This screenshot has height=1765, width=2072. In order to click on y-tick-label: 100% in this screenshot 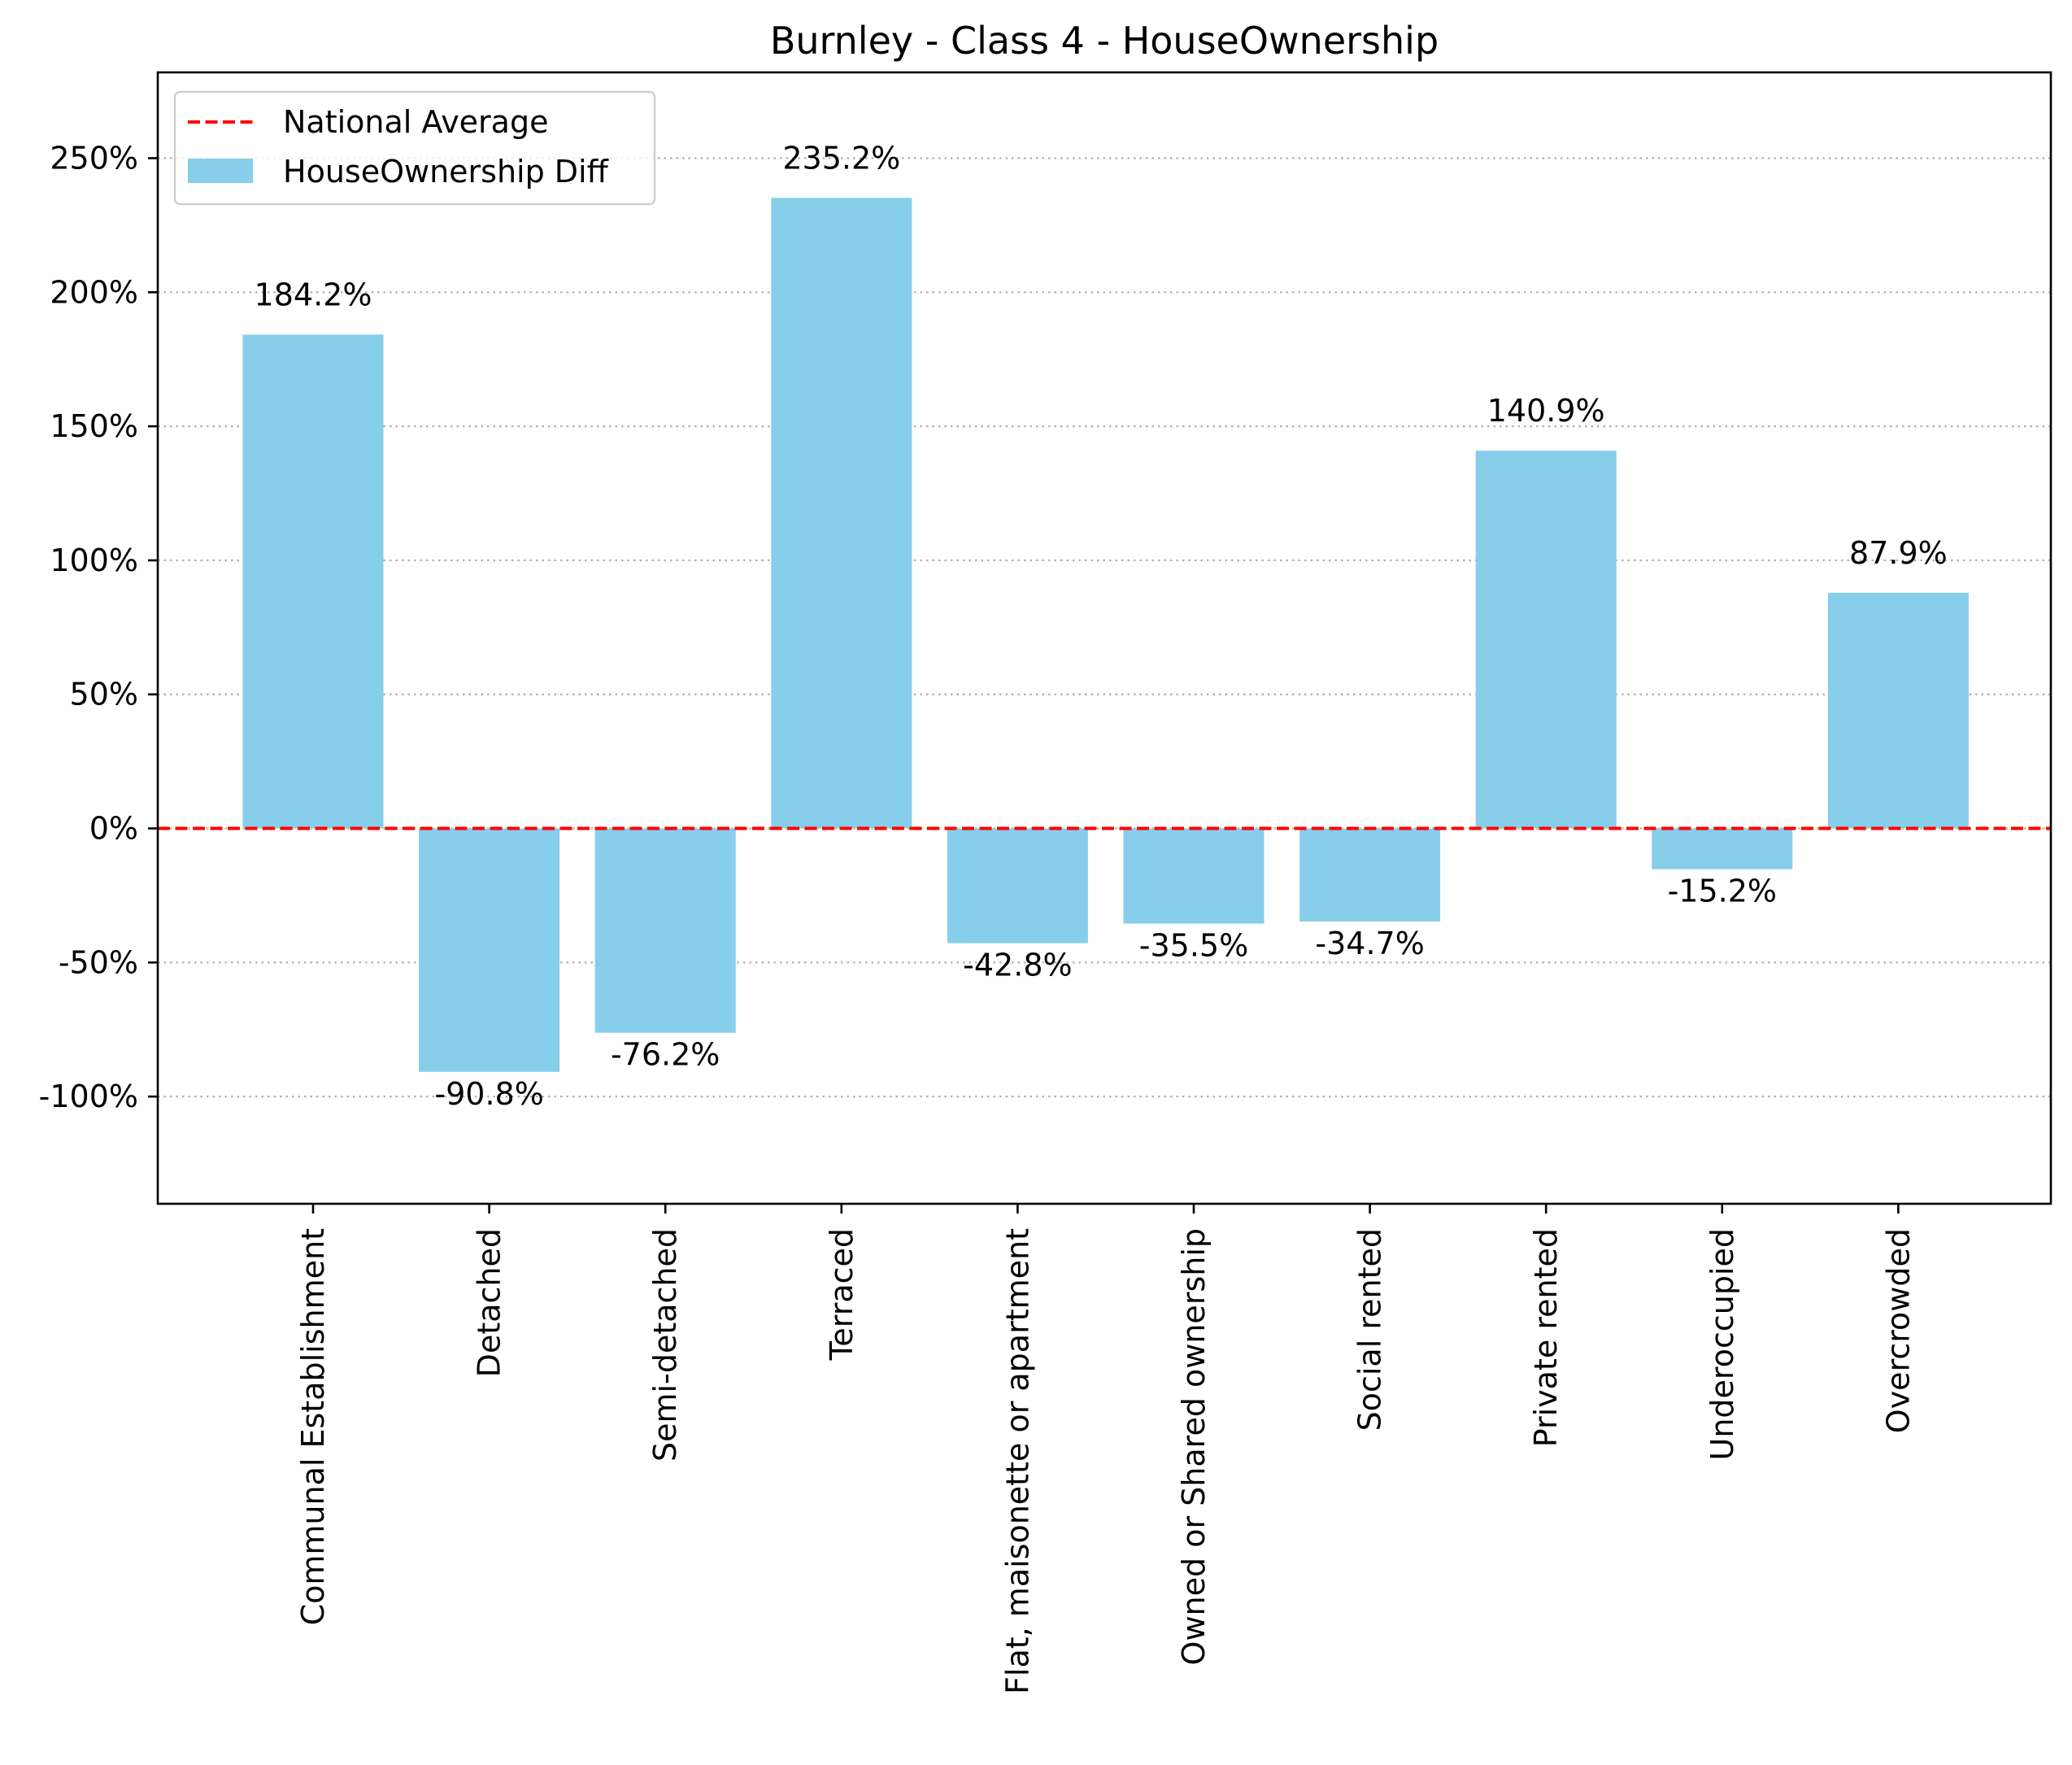, I will do `click(94, 560)`.